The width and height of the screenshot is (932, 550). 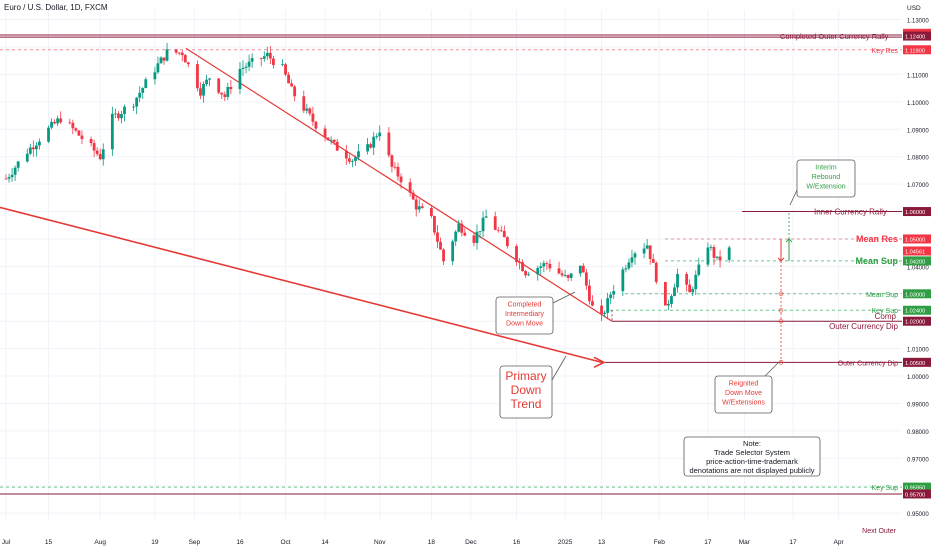 I want to click on x-tick-label: Nov, so click(x=380, y=542).